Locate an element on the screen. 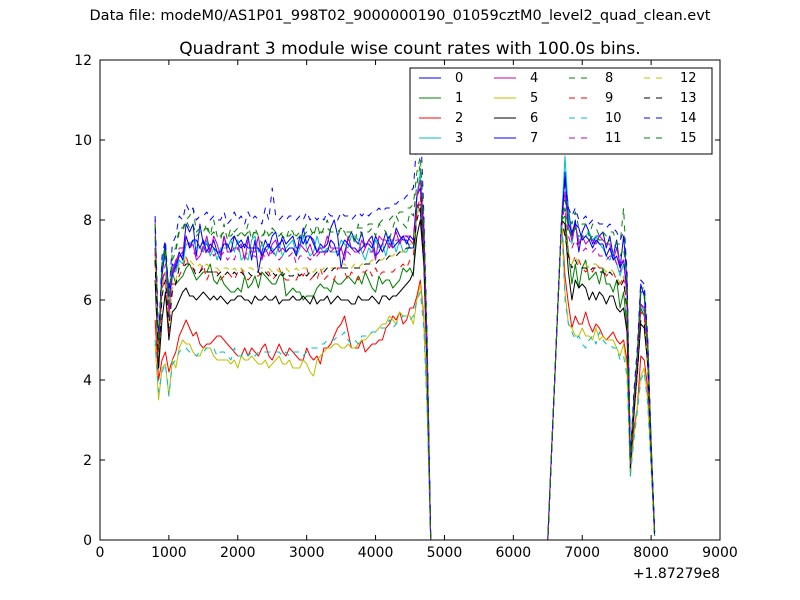 The height and width of the screenshot is (600, 800). y-tick-label: 12 is located at coordinates (83, 61).